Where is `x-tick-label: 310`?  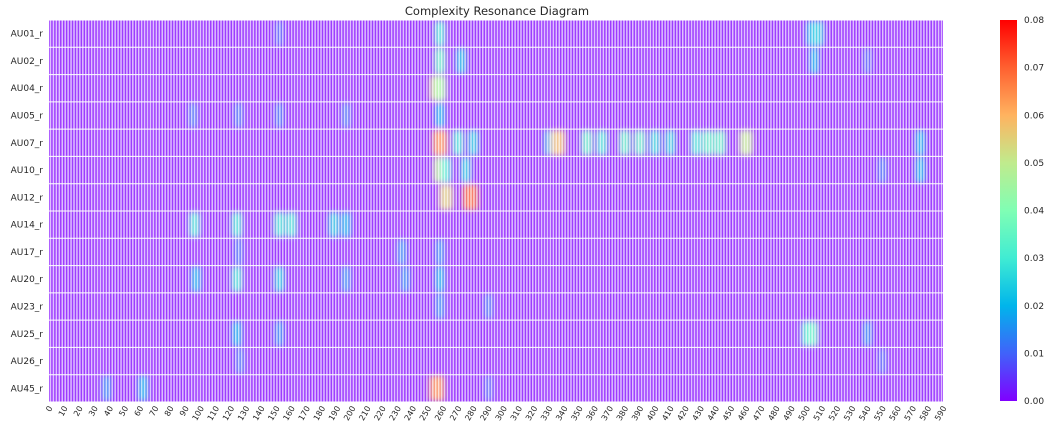
x-tick-label: 310 is located at coordinates (516, 414).